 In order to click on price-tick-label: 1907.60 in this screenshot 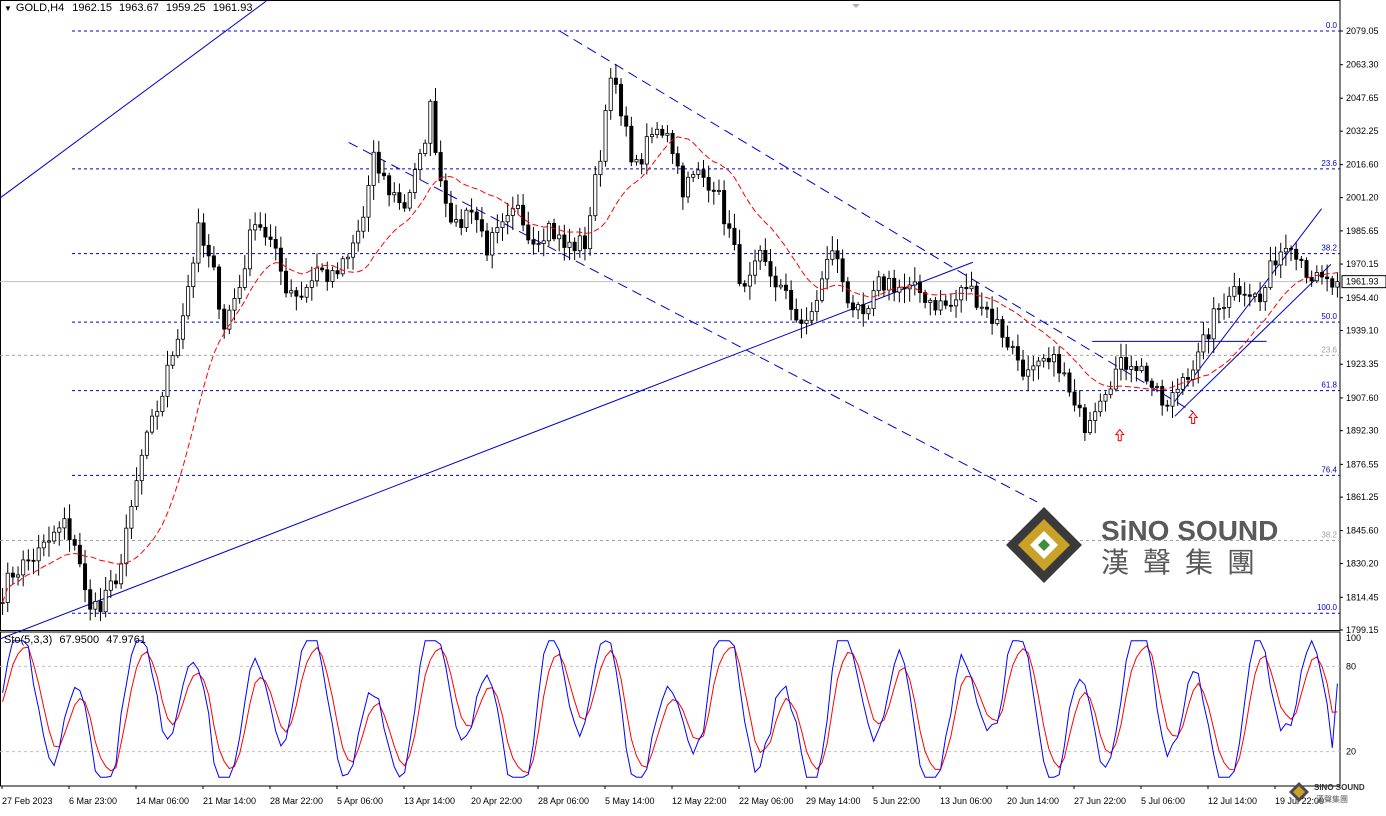, I will do `click(1362, 398)`.